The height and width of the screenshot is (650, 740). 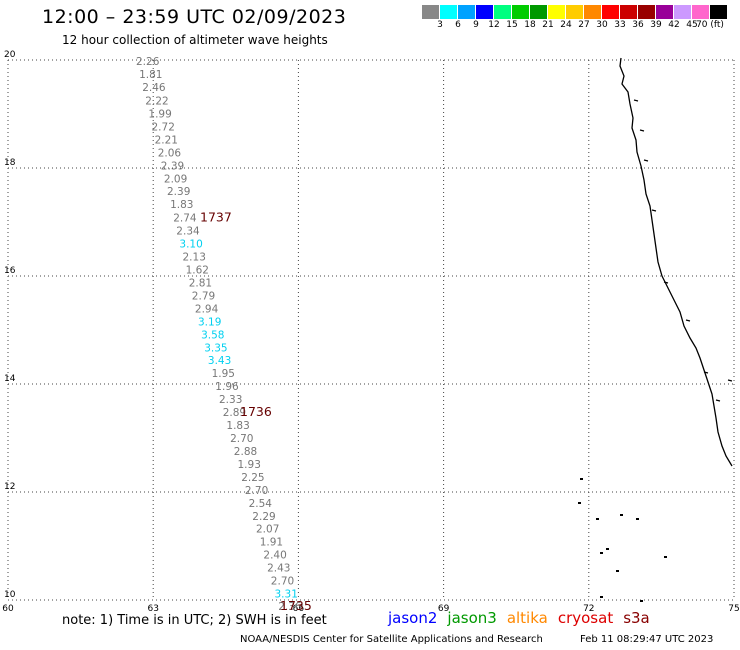 I want to click on color-legend, so click(x=575, y=12).